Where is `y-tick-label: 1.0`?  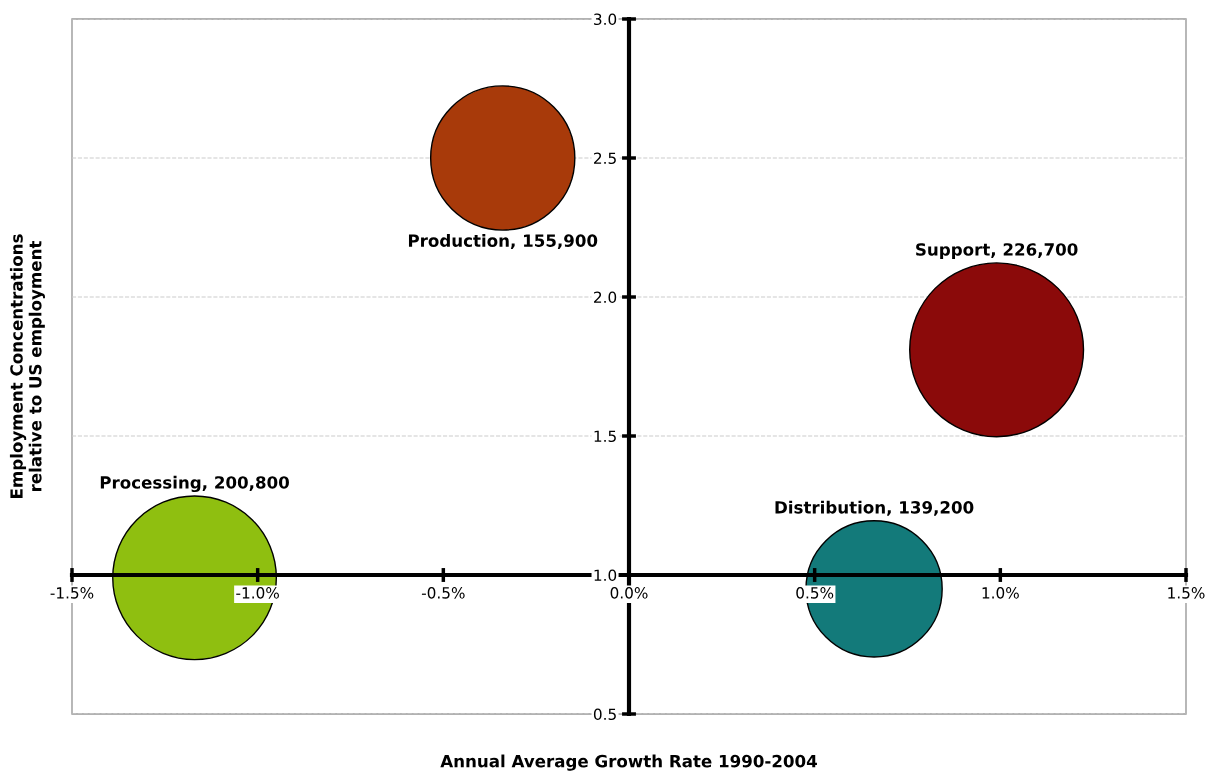 y-tick-label: 1.0 is located at coordinates (605, 575).